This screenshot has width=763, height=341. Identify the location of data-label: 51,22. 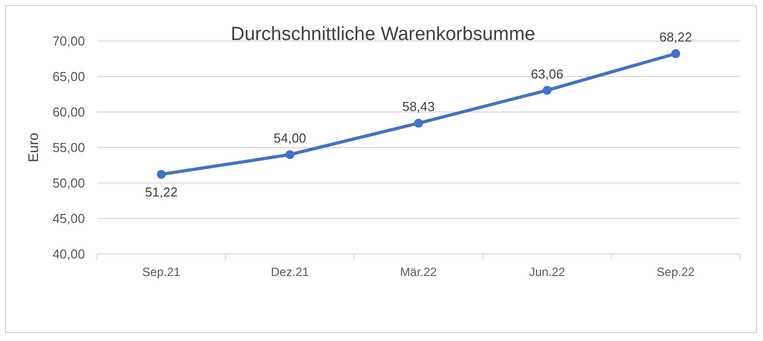
(161, 192).